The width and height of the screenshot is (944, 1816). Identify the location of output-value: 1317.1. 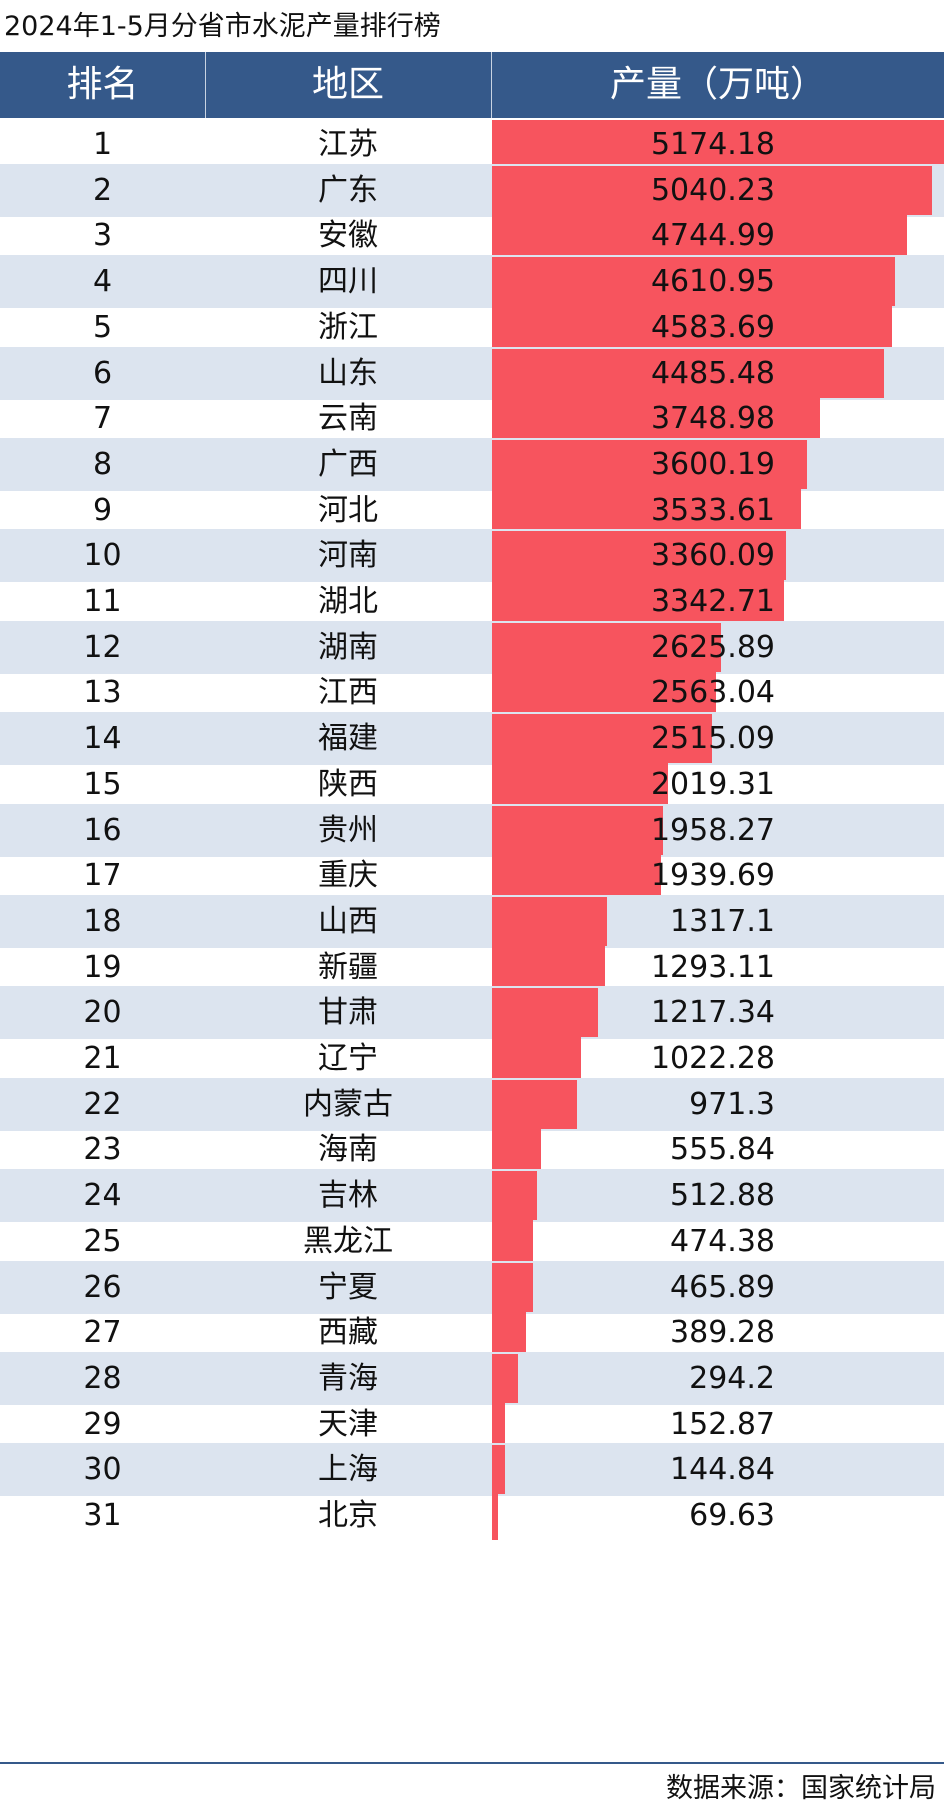
(722, 921).